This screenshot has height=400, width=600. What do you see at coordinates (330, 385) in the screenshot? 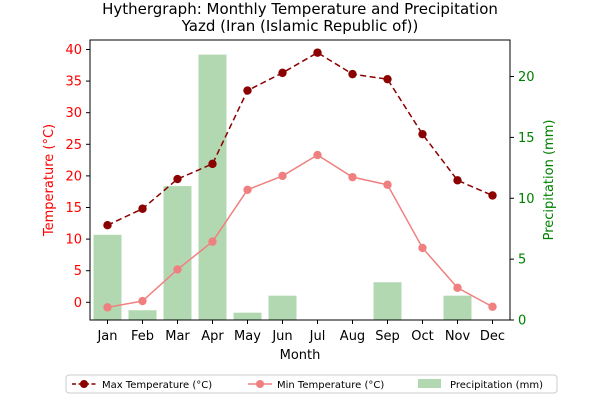
I see `legend-min-label: Min Temperature (°C)` at bounding box center [330, 385].